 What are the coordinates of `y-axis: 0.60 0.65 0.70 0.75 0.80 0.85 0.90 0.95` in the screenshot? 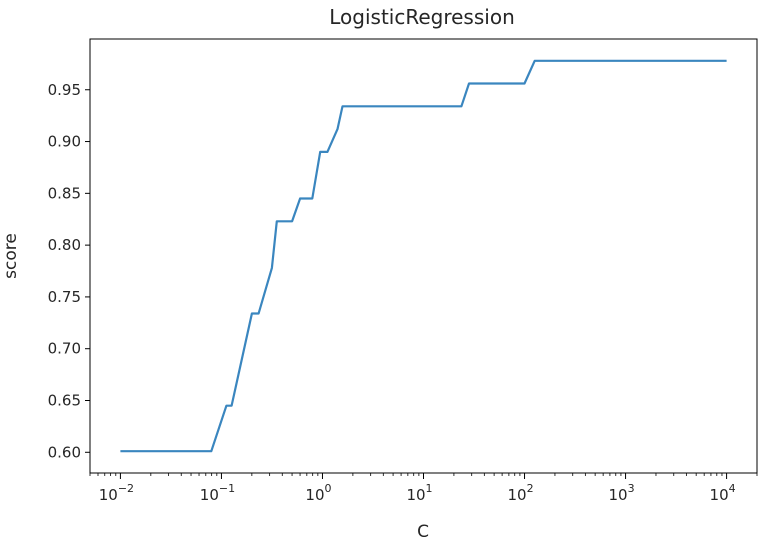 It's located at (69, 271).